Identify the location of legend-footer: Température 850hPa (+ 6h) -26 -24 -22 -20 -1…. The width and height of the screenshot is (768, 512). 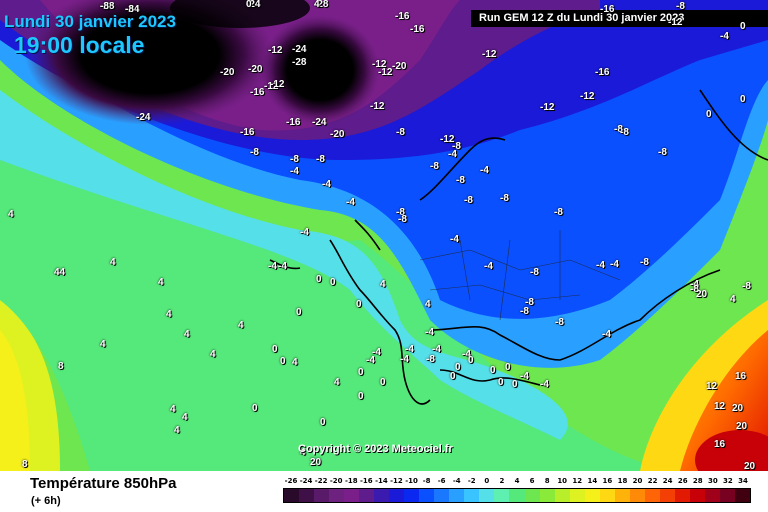
(384, 491).